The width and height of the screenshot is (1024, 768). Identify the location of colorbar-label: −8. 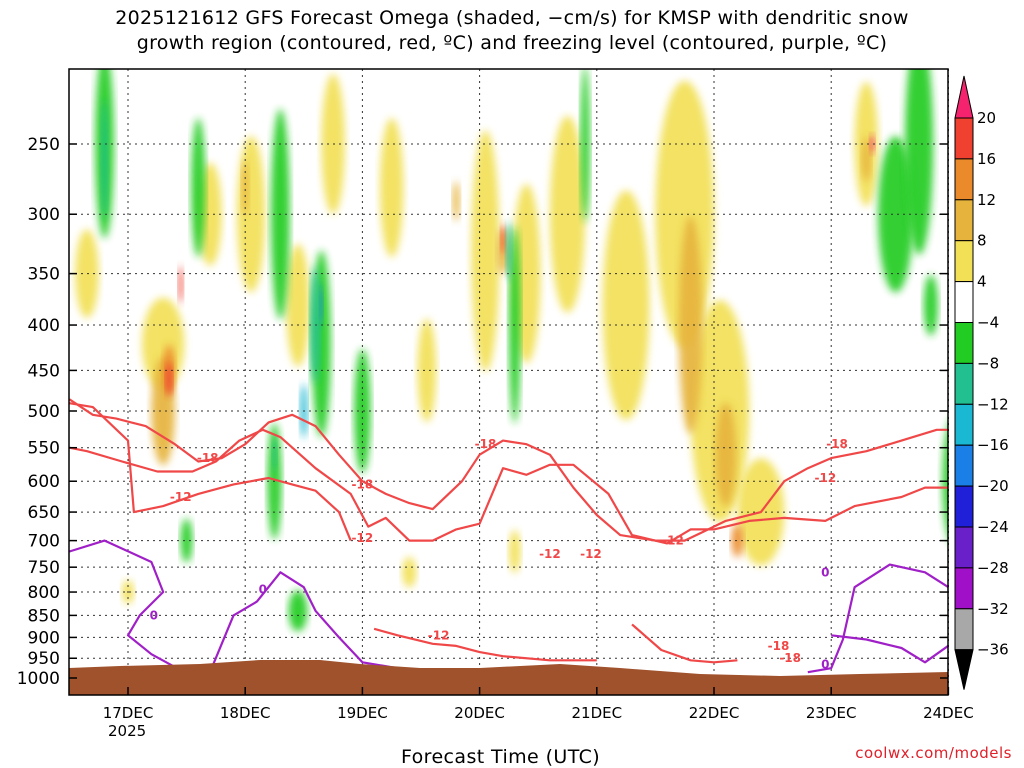
(988, 363).